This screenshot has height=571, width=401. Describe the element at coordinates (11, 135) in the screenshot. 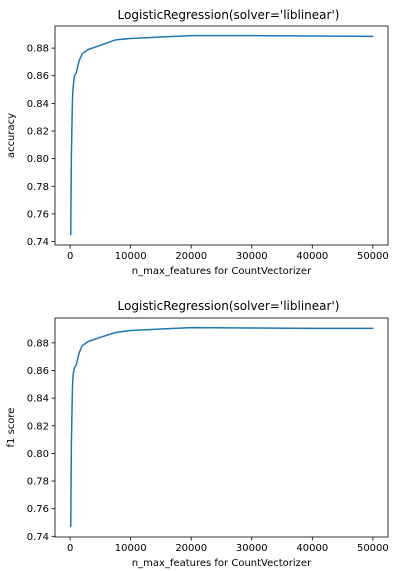

I see `y-axis-label: accuracy` at that location.